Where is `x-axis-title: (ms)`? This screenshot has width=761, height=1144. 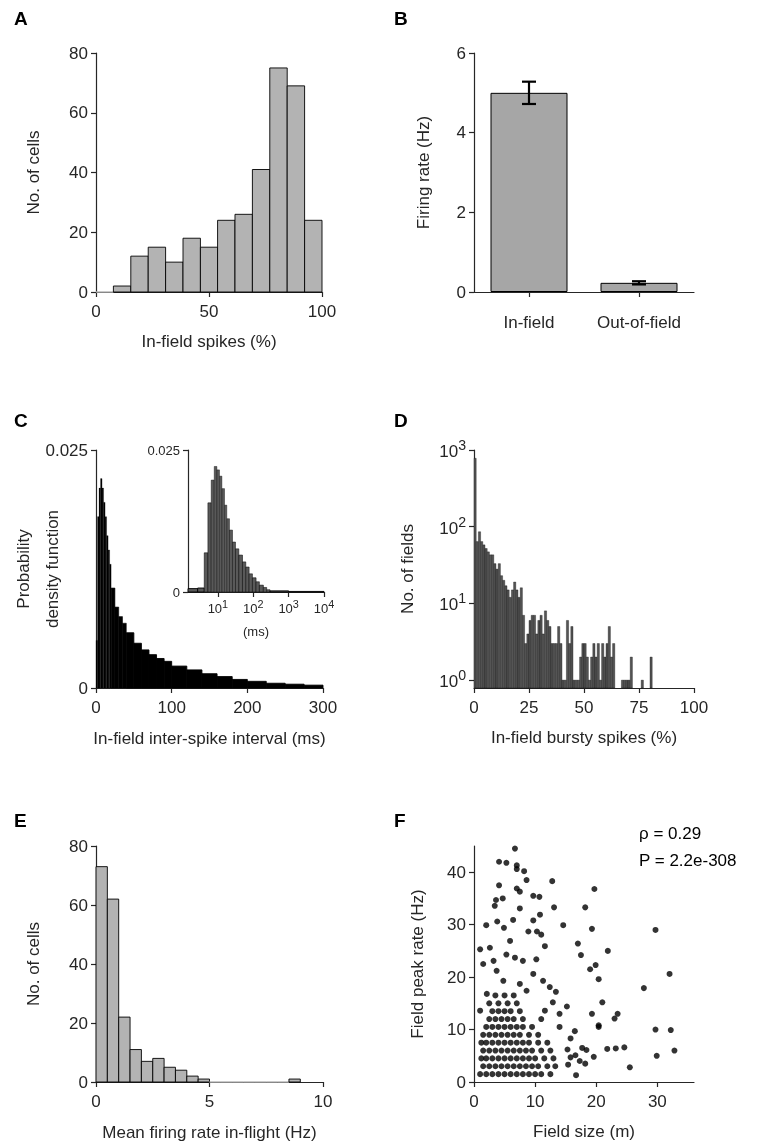
x-axis-title: (ms) is located at coordinates (256, 632).